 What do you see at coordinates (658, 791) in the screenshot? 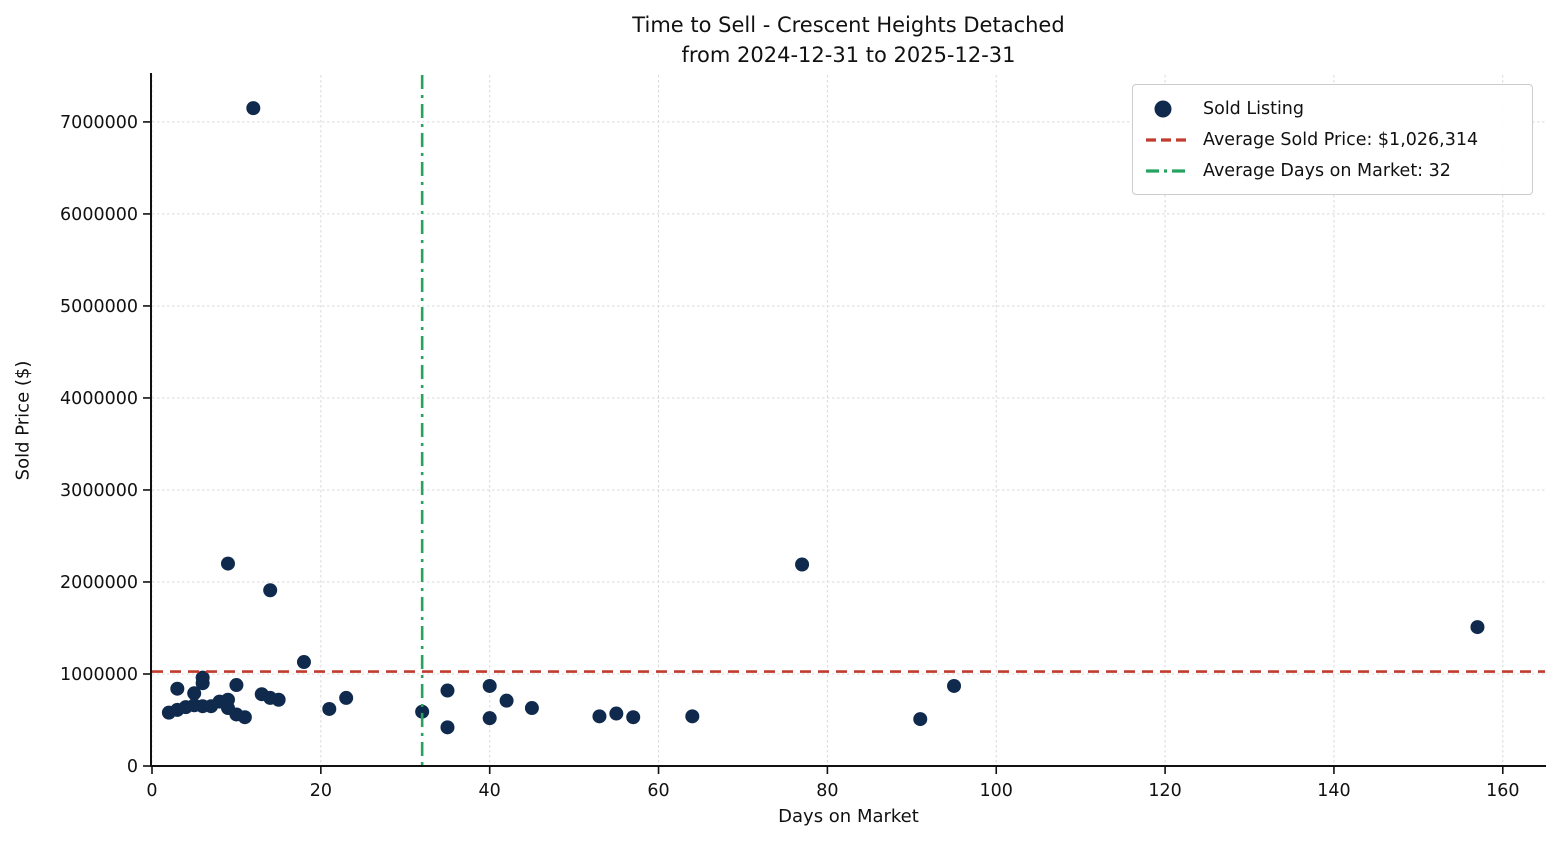
I see `x-tick-label: 60` at bounding box center [658, 791].